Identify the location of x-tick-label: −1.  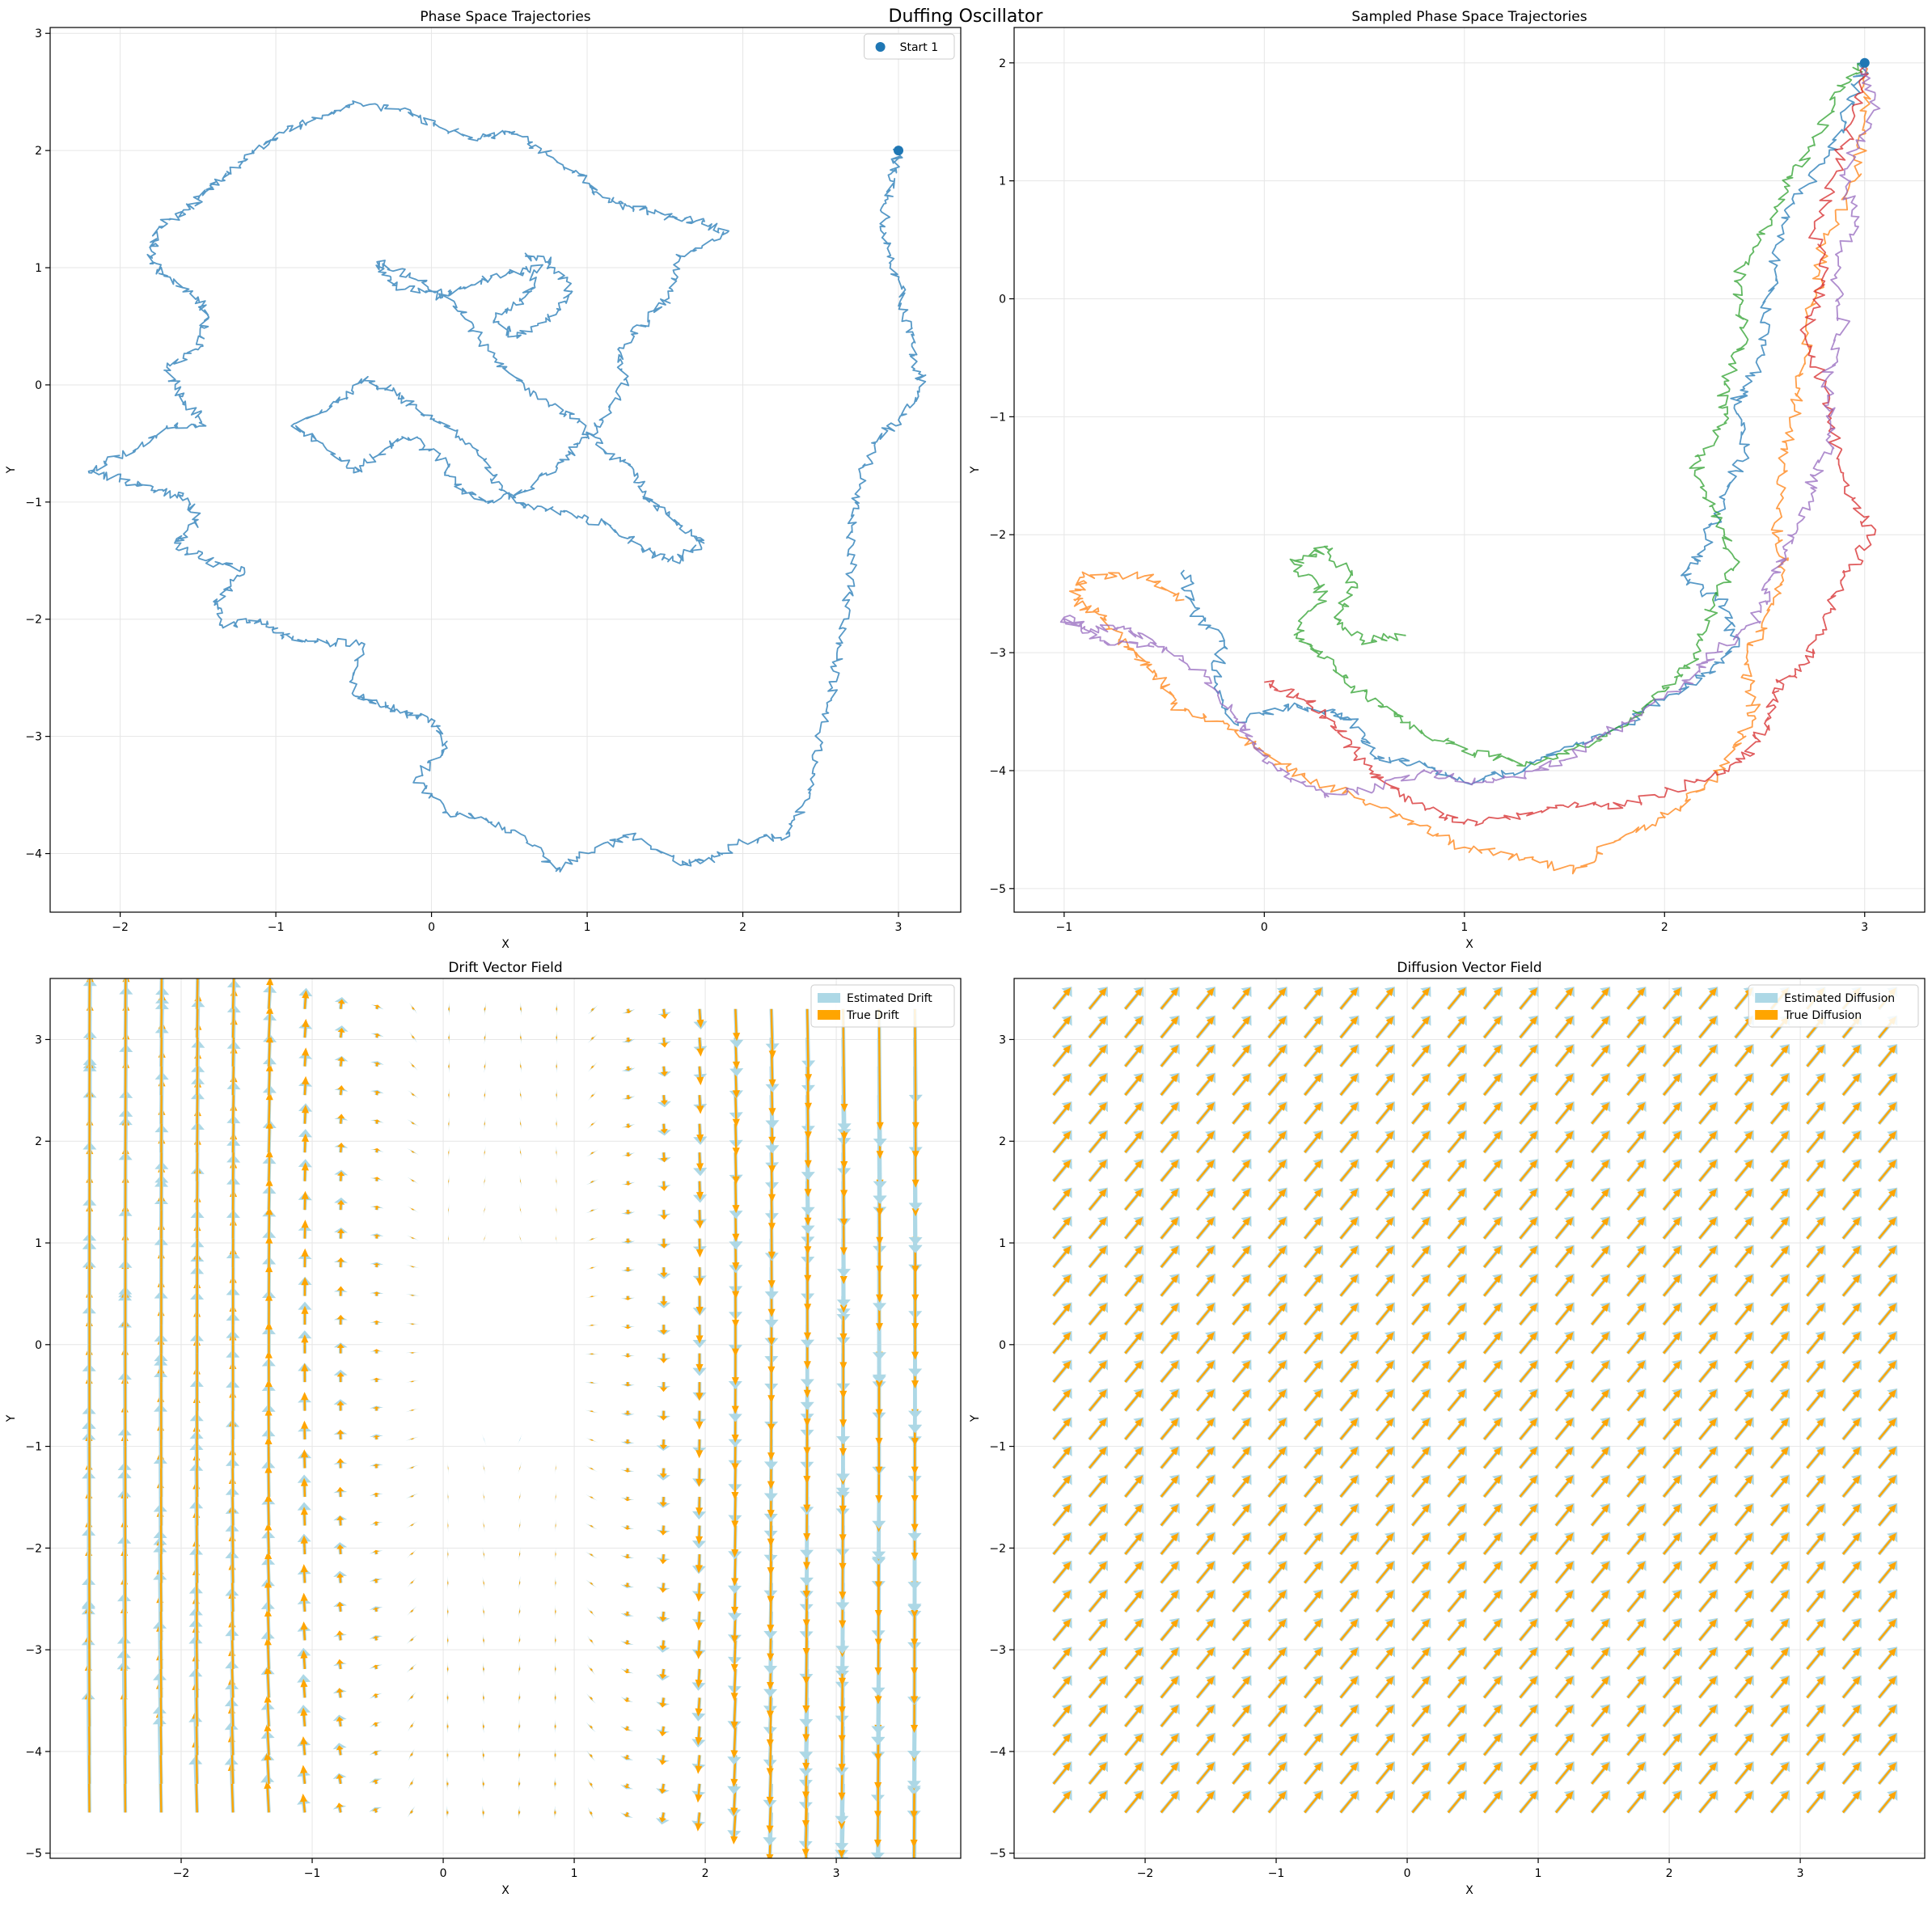
(1276, 1873).